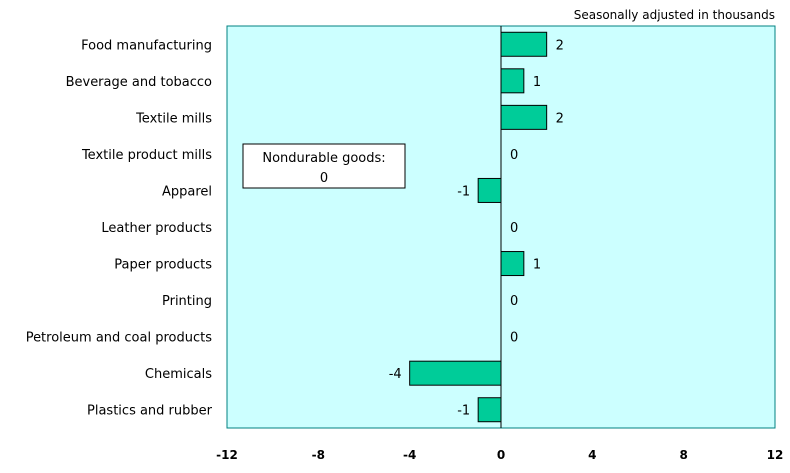 The width and height of the screenshot is (790, 473). Describe the element at coordinates (146, 155) in the screenshot. I see `category-label: Textile product mills` at that location.